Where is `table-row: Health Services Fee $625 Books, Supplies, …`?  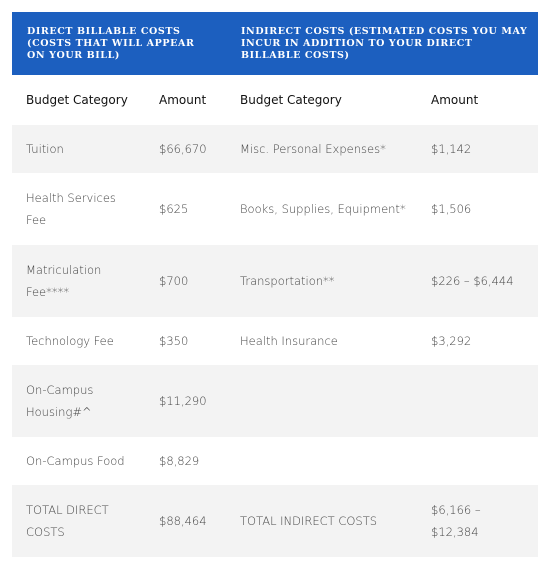 table-row: Health Services Fee $625 Books, Supplies, … is located at coordinates (275, 209).